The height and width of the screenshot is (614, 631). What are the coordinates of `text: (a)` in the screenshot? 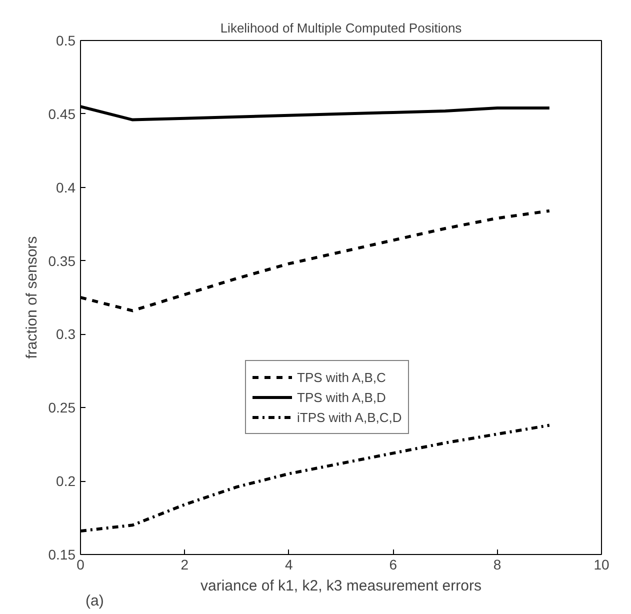 It's located at (95, 601).